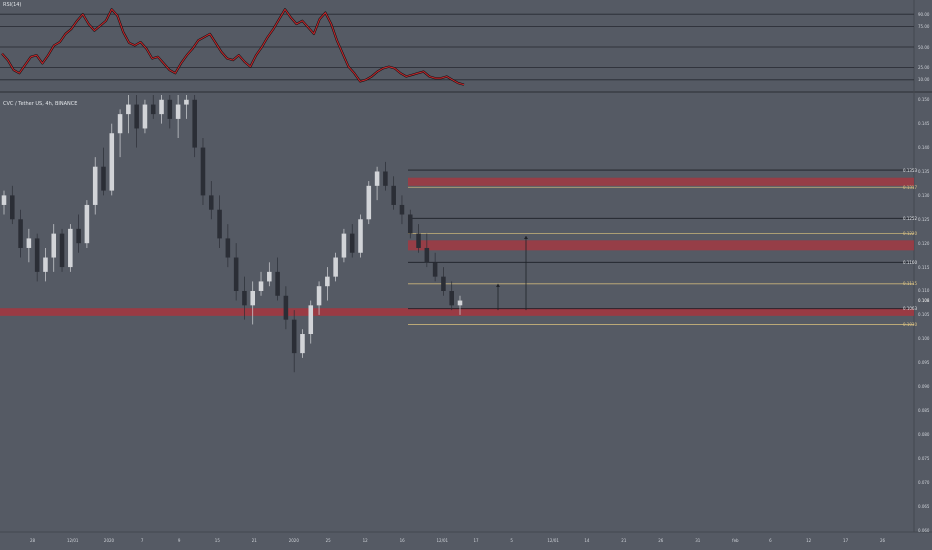 Image resolution: width=932 pixels, height=550 pixels. Describe the element at coordinates (142, 540) in the screenshot. I see `time-axis-label: 7` at that location.